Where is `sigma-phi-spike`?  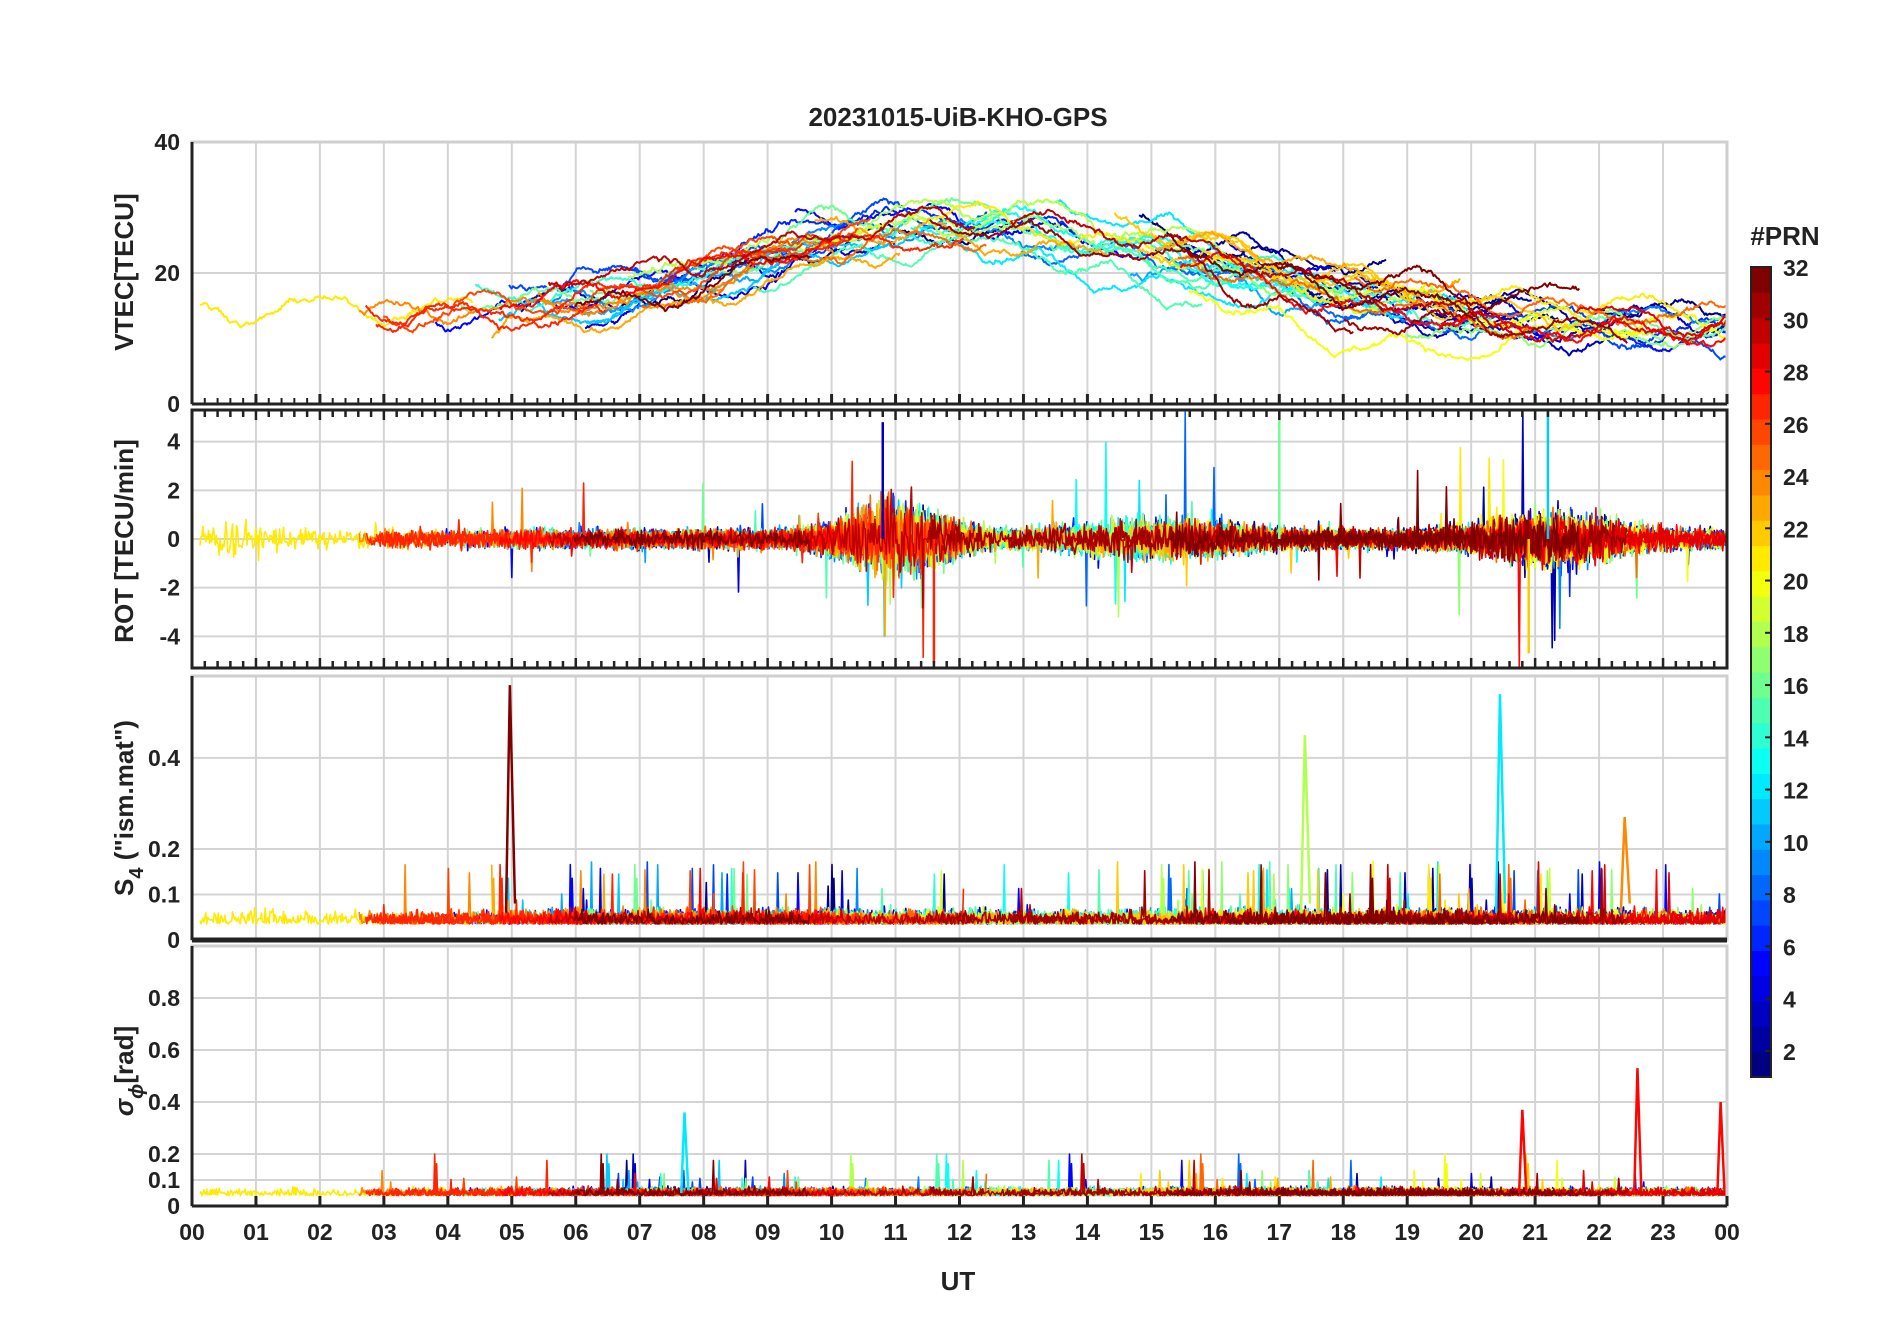
sigma-phi-spike is located at coordinates (1522, 1151).